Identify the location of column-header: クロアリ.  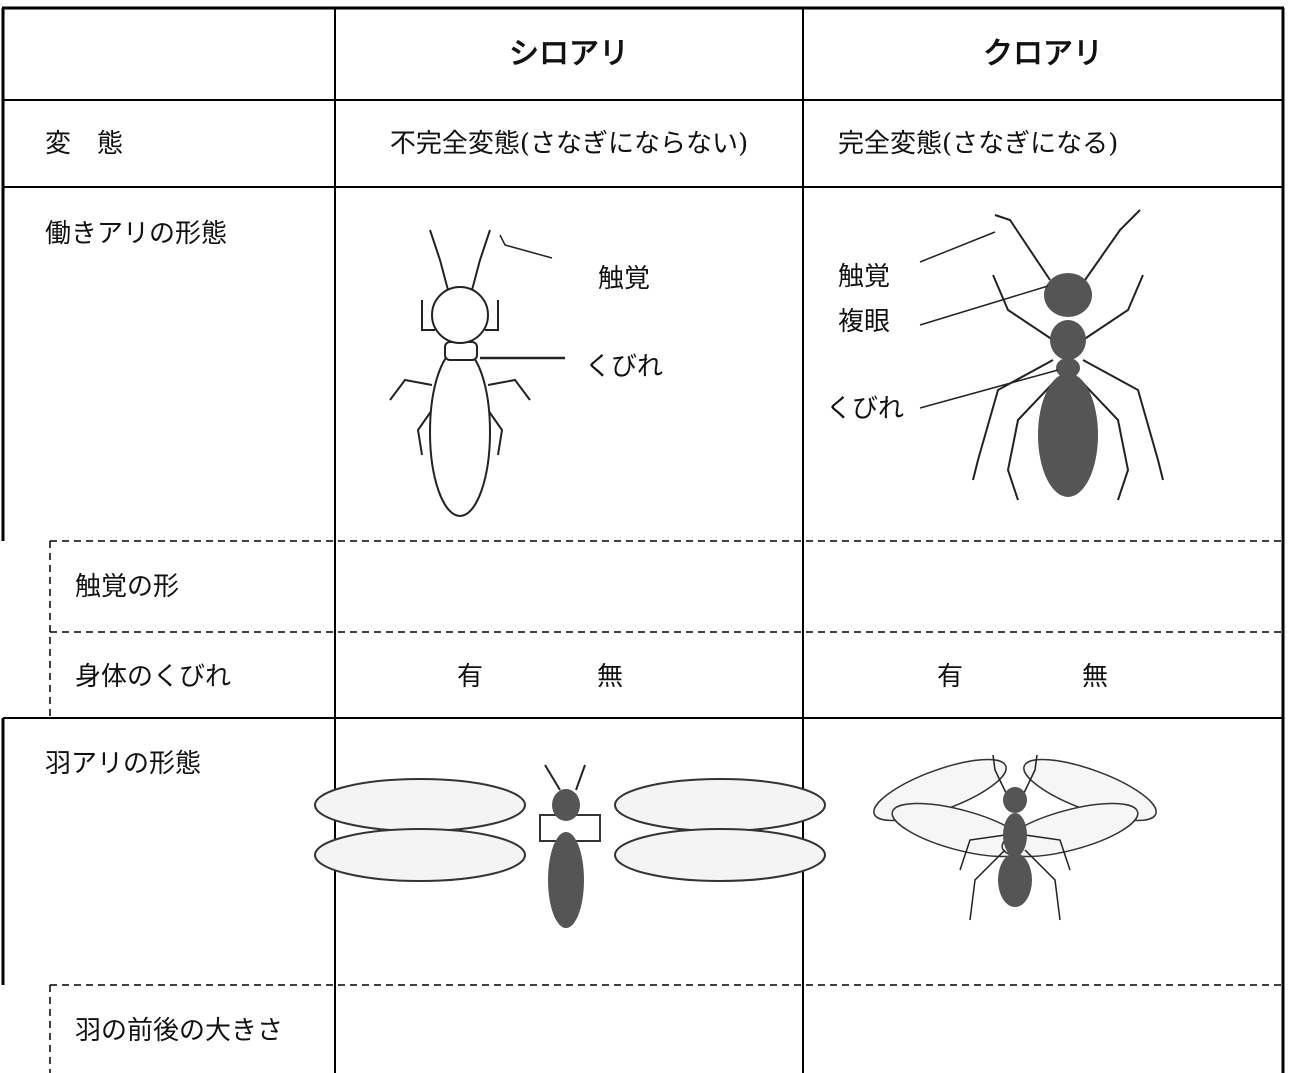
(1043, 54).